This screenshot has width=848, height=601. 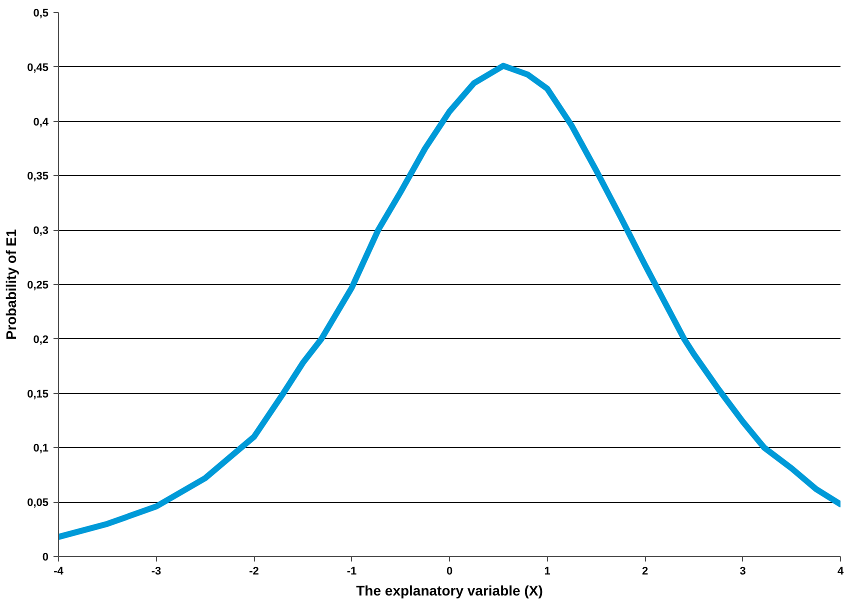 What do you see at coordinates (41, 448) in the screenshot?
I see `y-tick-label: 0,1` at bounding box center [41, 448].